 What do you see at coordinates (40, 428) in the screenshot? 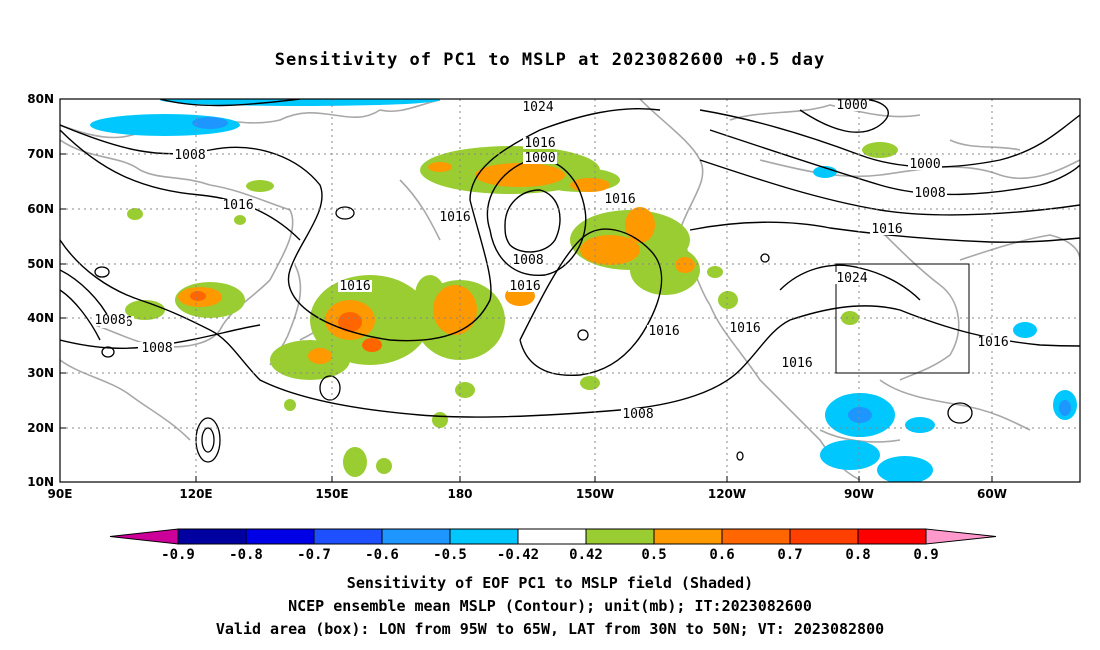
I see `lat-label: 20N` at bounding box center [40, 428].